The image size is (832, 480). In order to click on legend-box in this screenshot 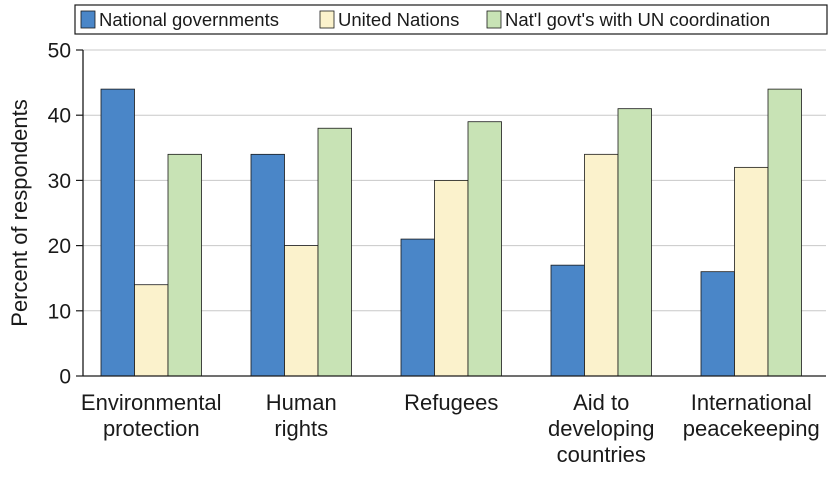, I will do `click(451, 19)`.